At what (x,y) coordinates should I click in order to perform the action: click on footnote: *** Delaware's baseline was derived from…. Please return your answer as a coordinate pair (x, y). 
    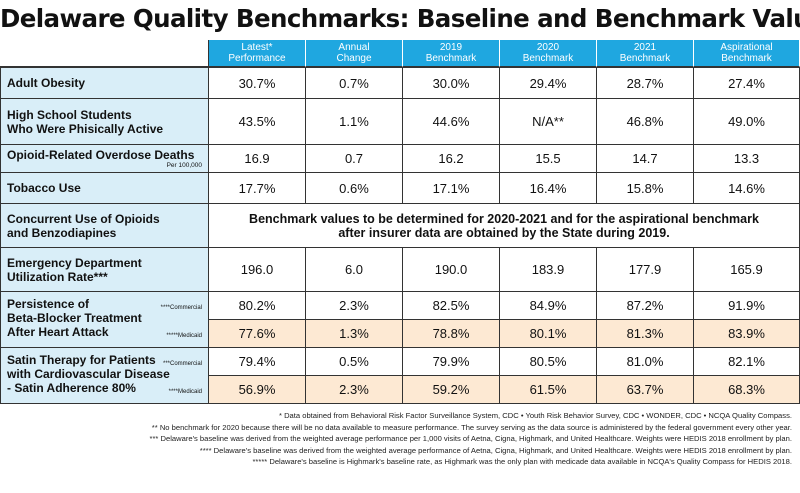
    Looking at the image, I should click on (470, 438).